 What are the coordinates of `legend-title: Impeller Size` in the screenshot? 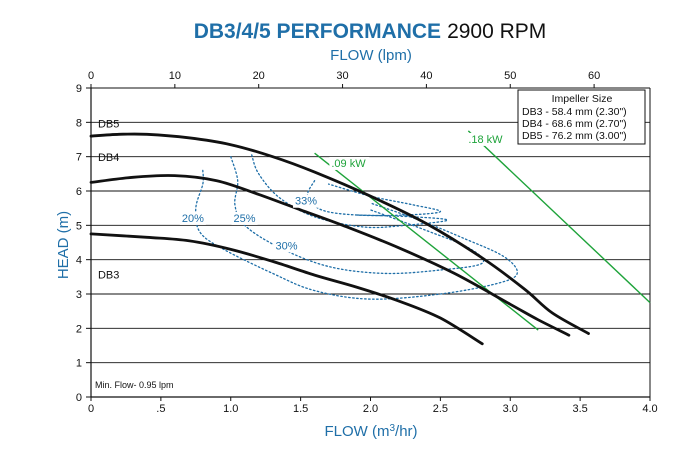 It's located at (582, 99).